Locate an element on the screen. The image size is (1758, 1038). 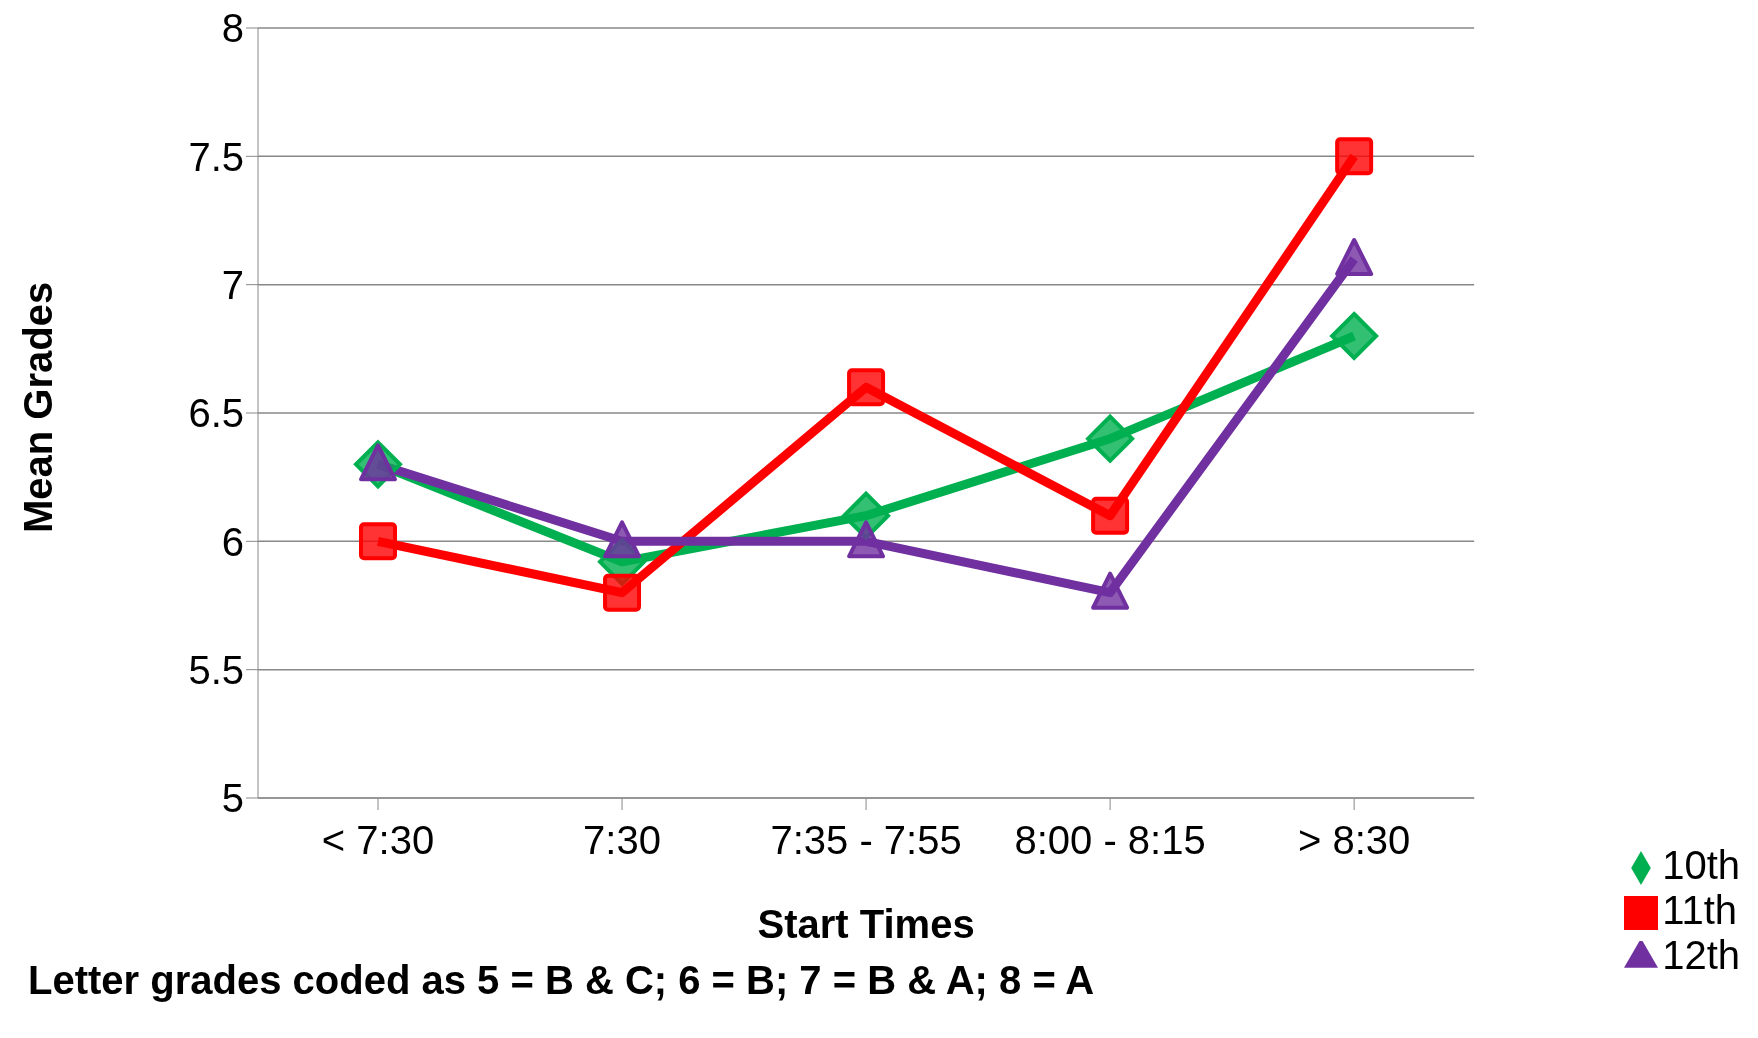
y-tick-label: 7 is located at coordinates (232, 284).